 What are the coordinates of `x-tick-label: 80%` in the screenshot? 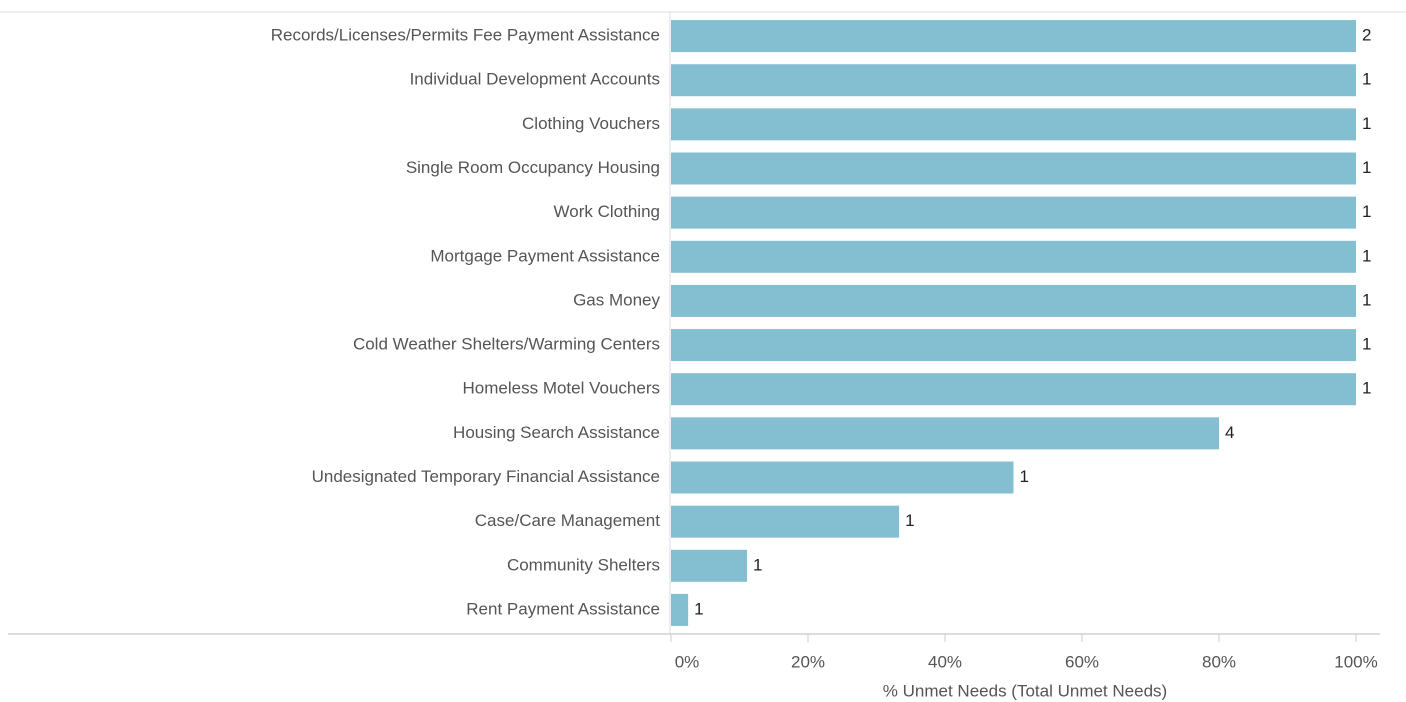 It's located at (1219, 661).